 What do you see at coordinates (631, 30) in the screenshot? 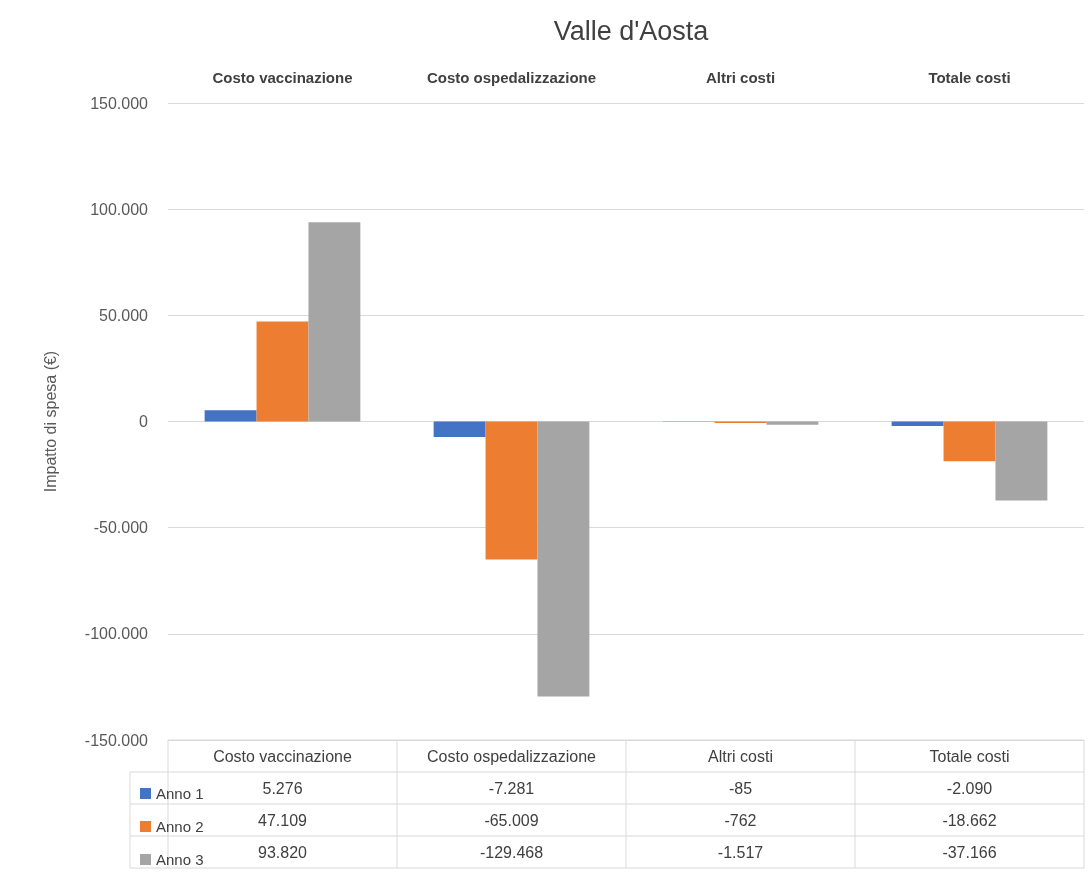
I see `chart-title: Valle d'Aosta` at bounding box center [631, 30].